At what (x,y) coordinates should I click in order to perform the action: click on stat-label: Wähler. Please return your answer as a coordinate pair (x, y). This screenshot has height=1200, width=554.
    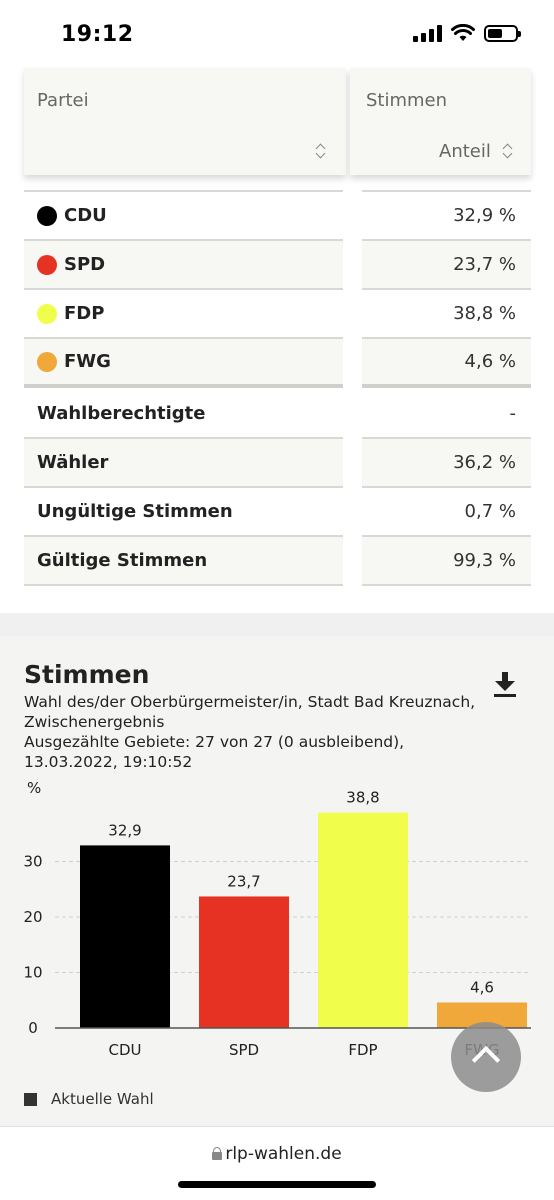
    Looking at the image, I should click on (73, 462).